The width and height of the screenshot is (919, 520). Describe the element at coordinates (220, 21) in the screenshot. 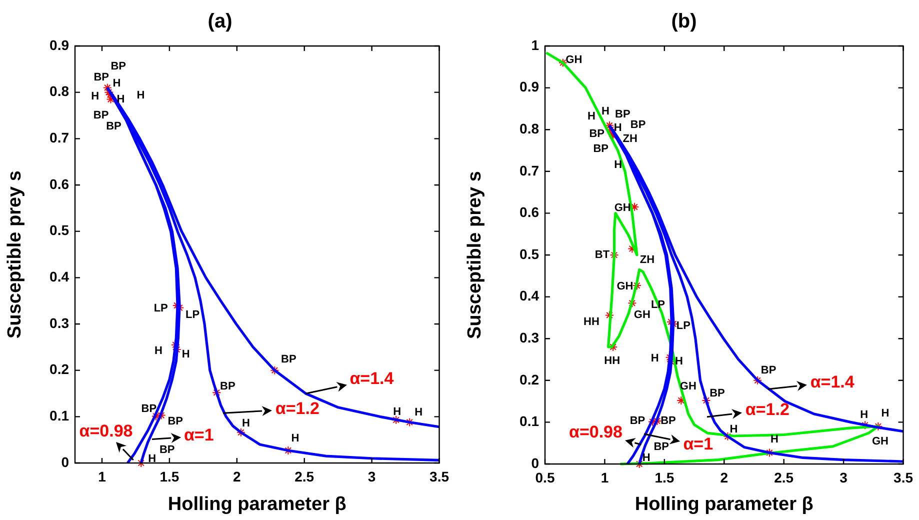

I see `chart-title: (a)` at that location.